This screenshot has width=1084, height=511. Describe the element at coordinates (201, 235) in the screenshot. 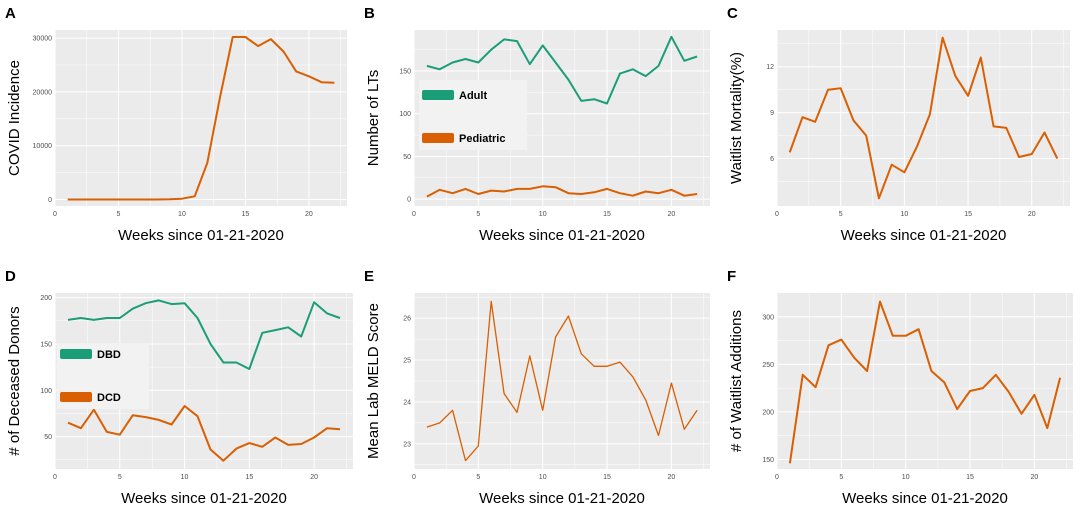

I see `panel-a-x-axis-title: Weeks since 01-21-2020` at that location.